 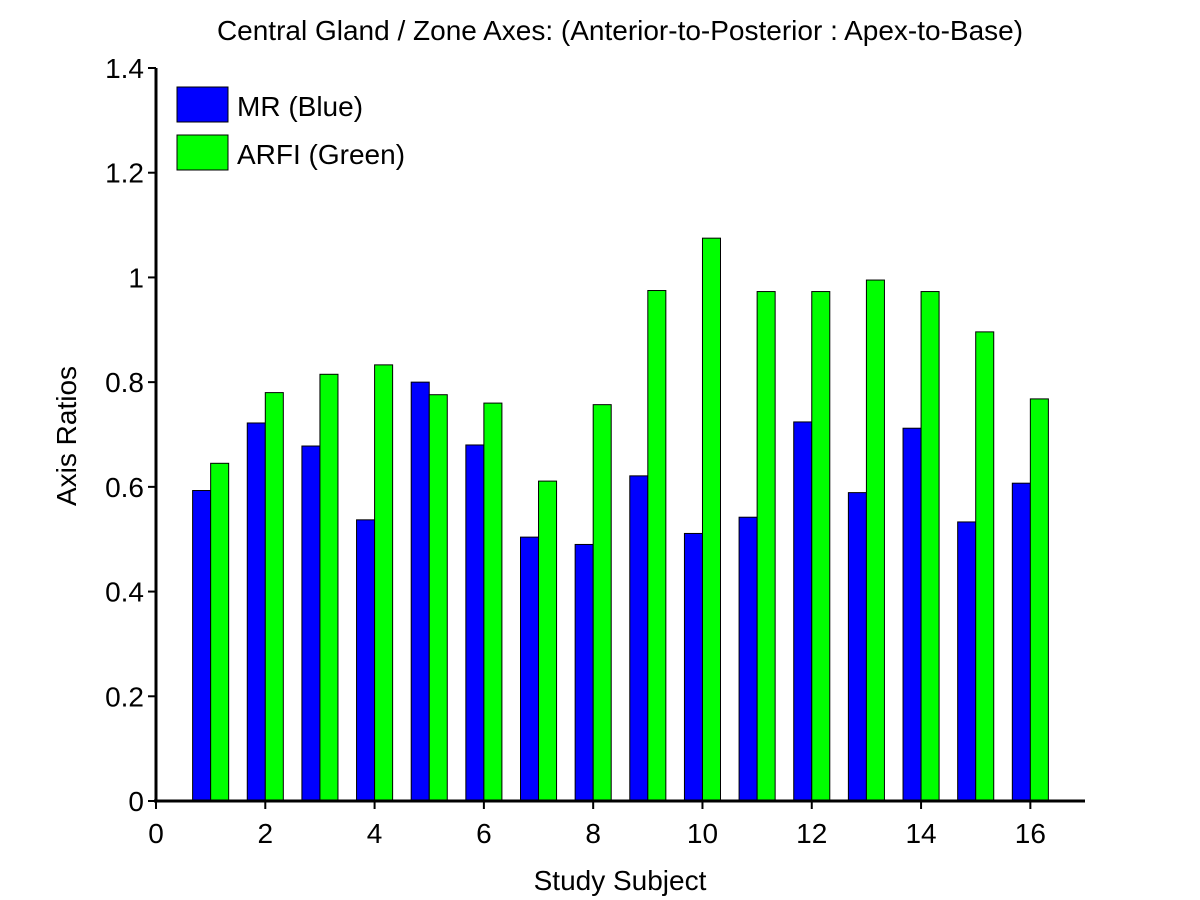 I want to click on x-tick-label: 12, so click(x=811, y=833).